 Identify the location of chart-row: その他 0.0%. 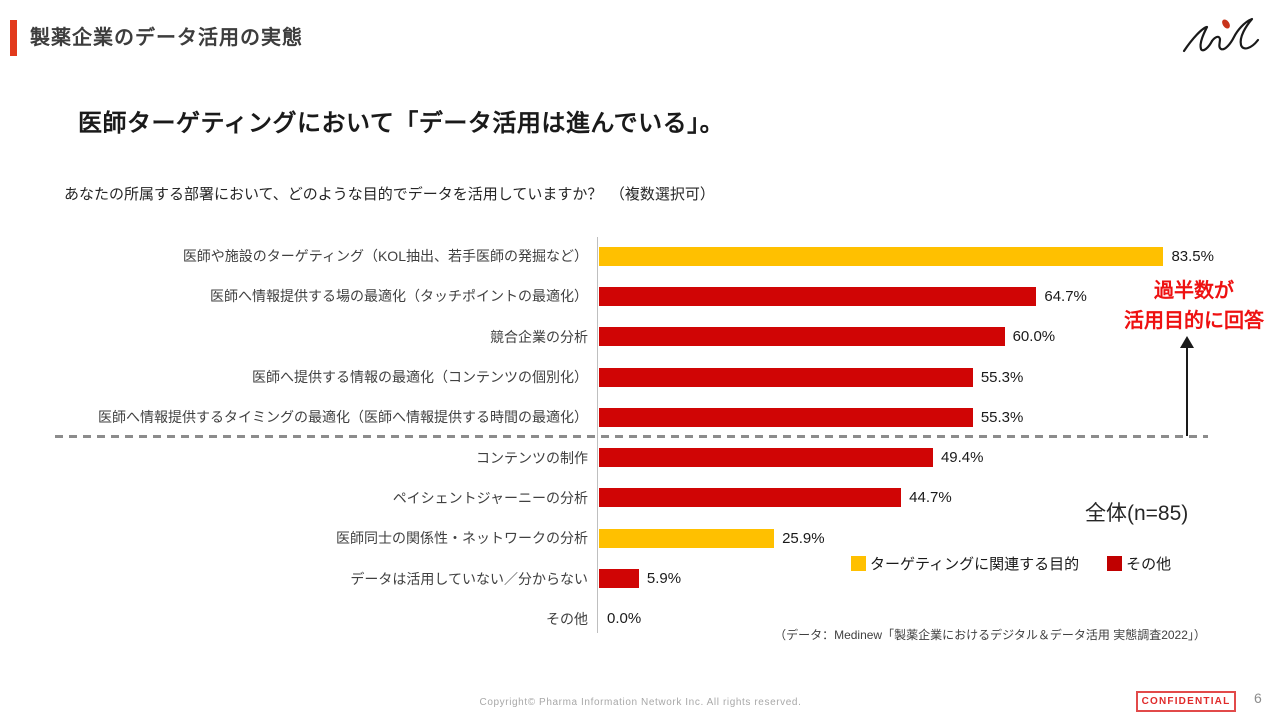
(640, 619).